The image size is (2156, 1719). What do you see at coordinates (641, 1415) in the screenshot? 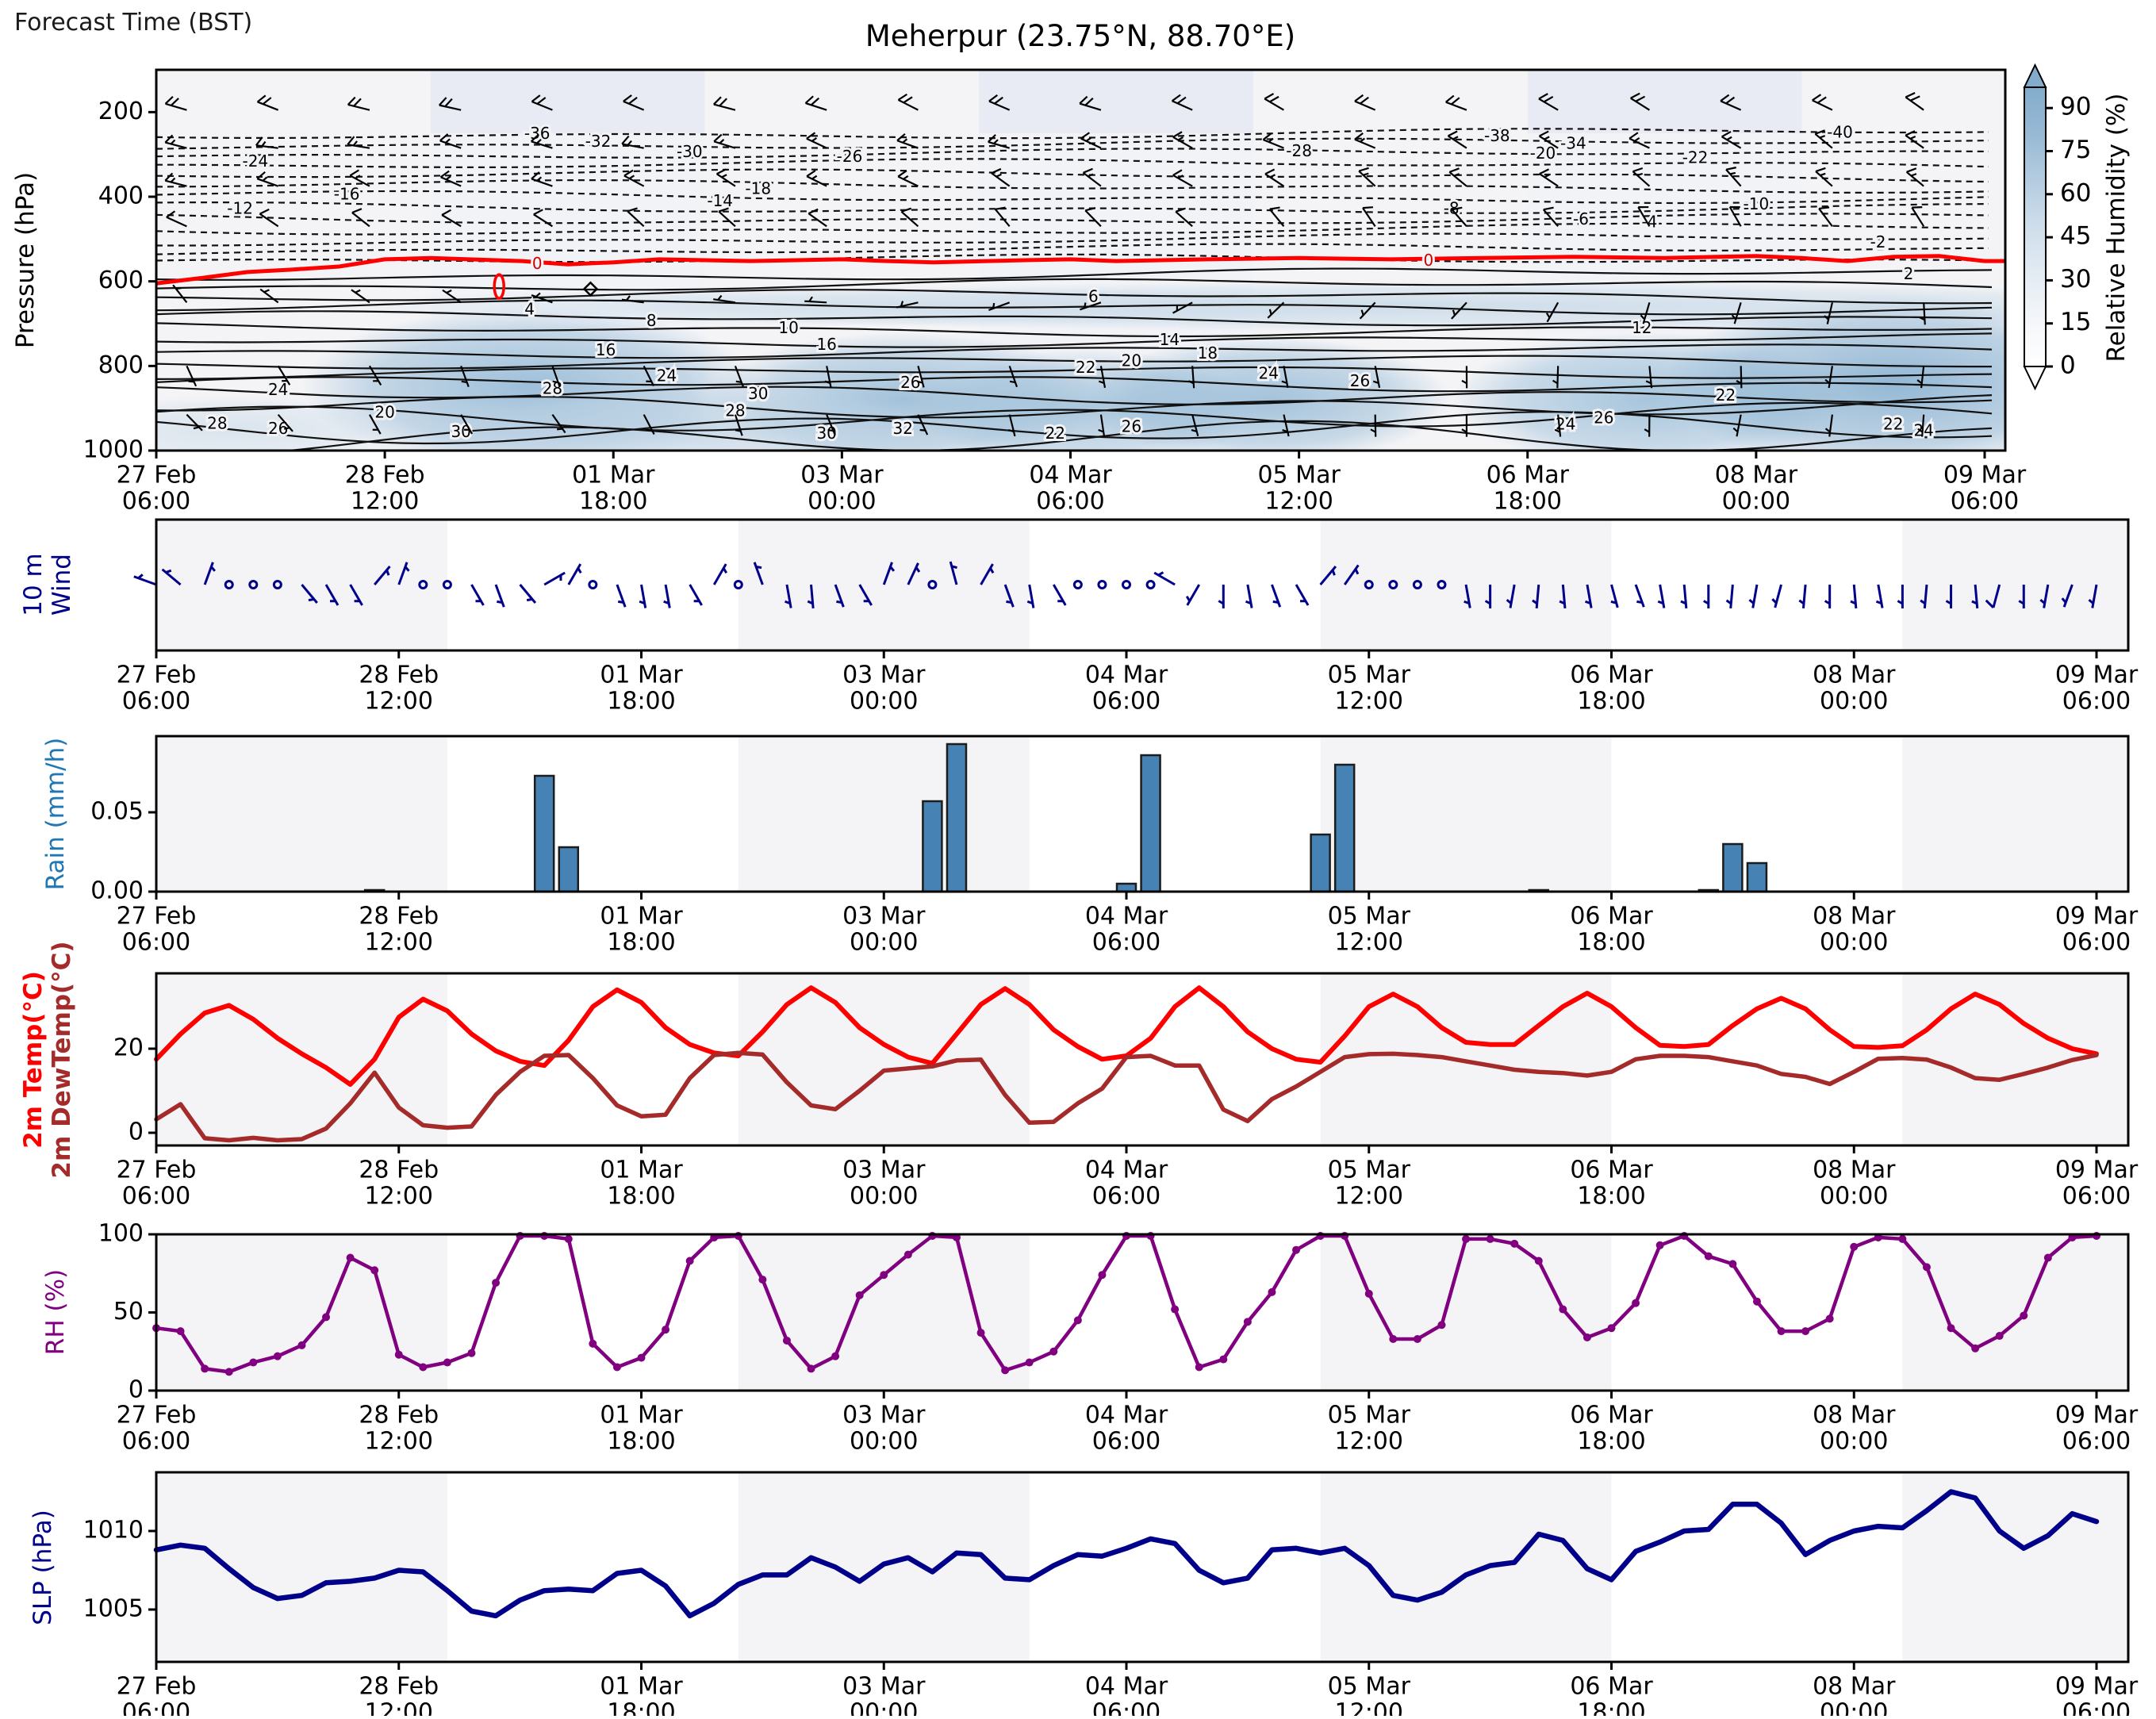
I see `x-tick-label-date: 01 Mar` at bounding box center [641, 1415].